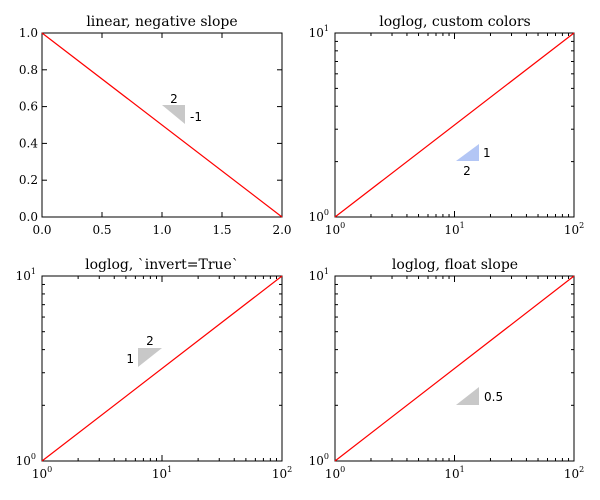  I want to click on slope-marker: 2 1, so click(144, 350).